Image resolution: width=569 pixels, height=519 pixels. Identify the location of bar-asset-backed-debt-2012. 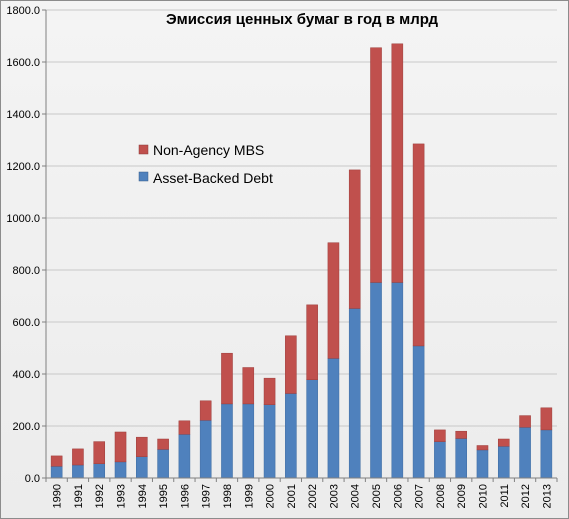
(525, 453).